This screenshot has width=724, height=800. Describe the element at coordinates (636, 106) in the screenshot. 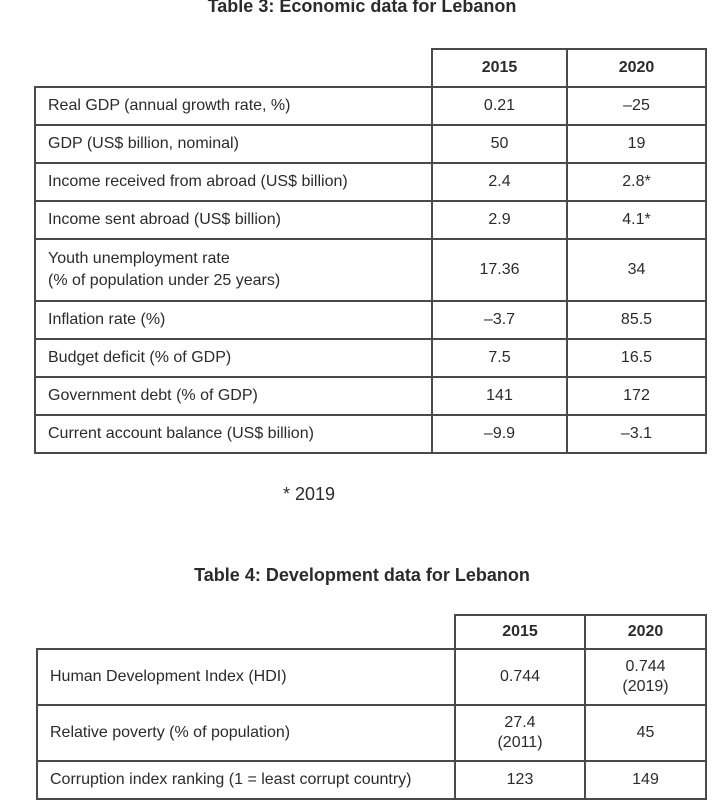

I see `value-2020: –25` at that location.